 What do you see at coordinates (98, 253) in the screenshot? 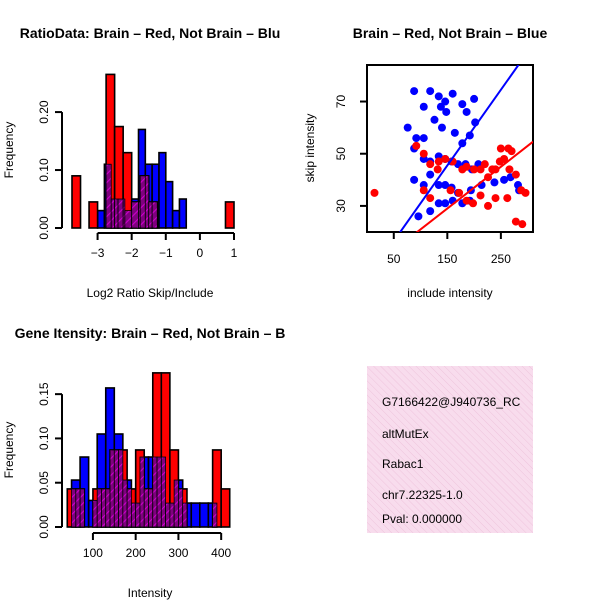
I see `ratio-x-tick-label-0: −3` at bounding box center [98, 253].